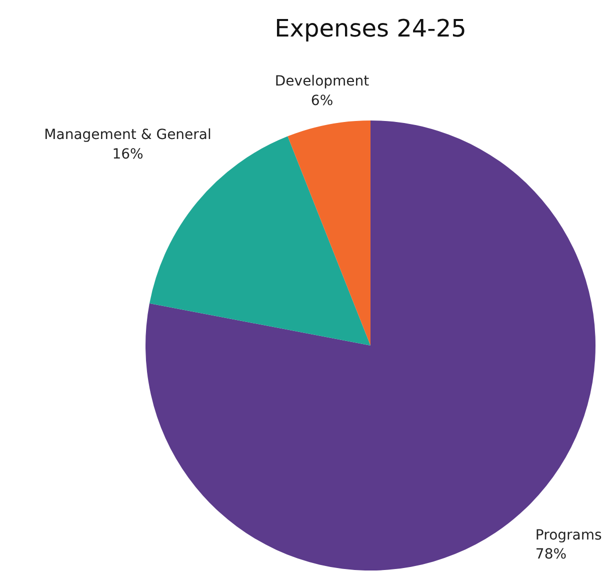 The height and width of the screenshot is (579, 614). Describe the element at coordinates (128, 154) in the screenshot. I see `data-label: 16%` at that location.